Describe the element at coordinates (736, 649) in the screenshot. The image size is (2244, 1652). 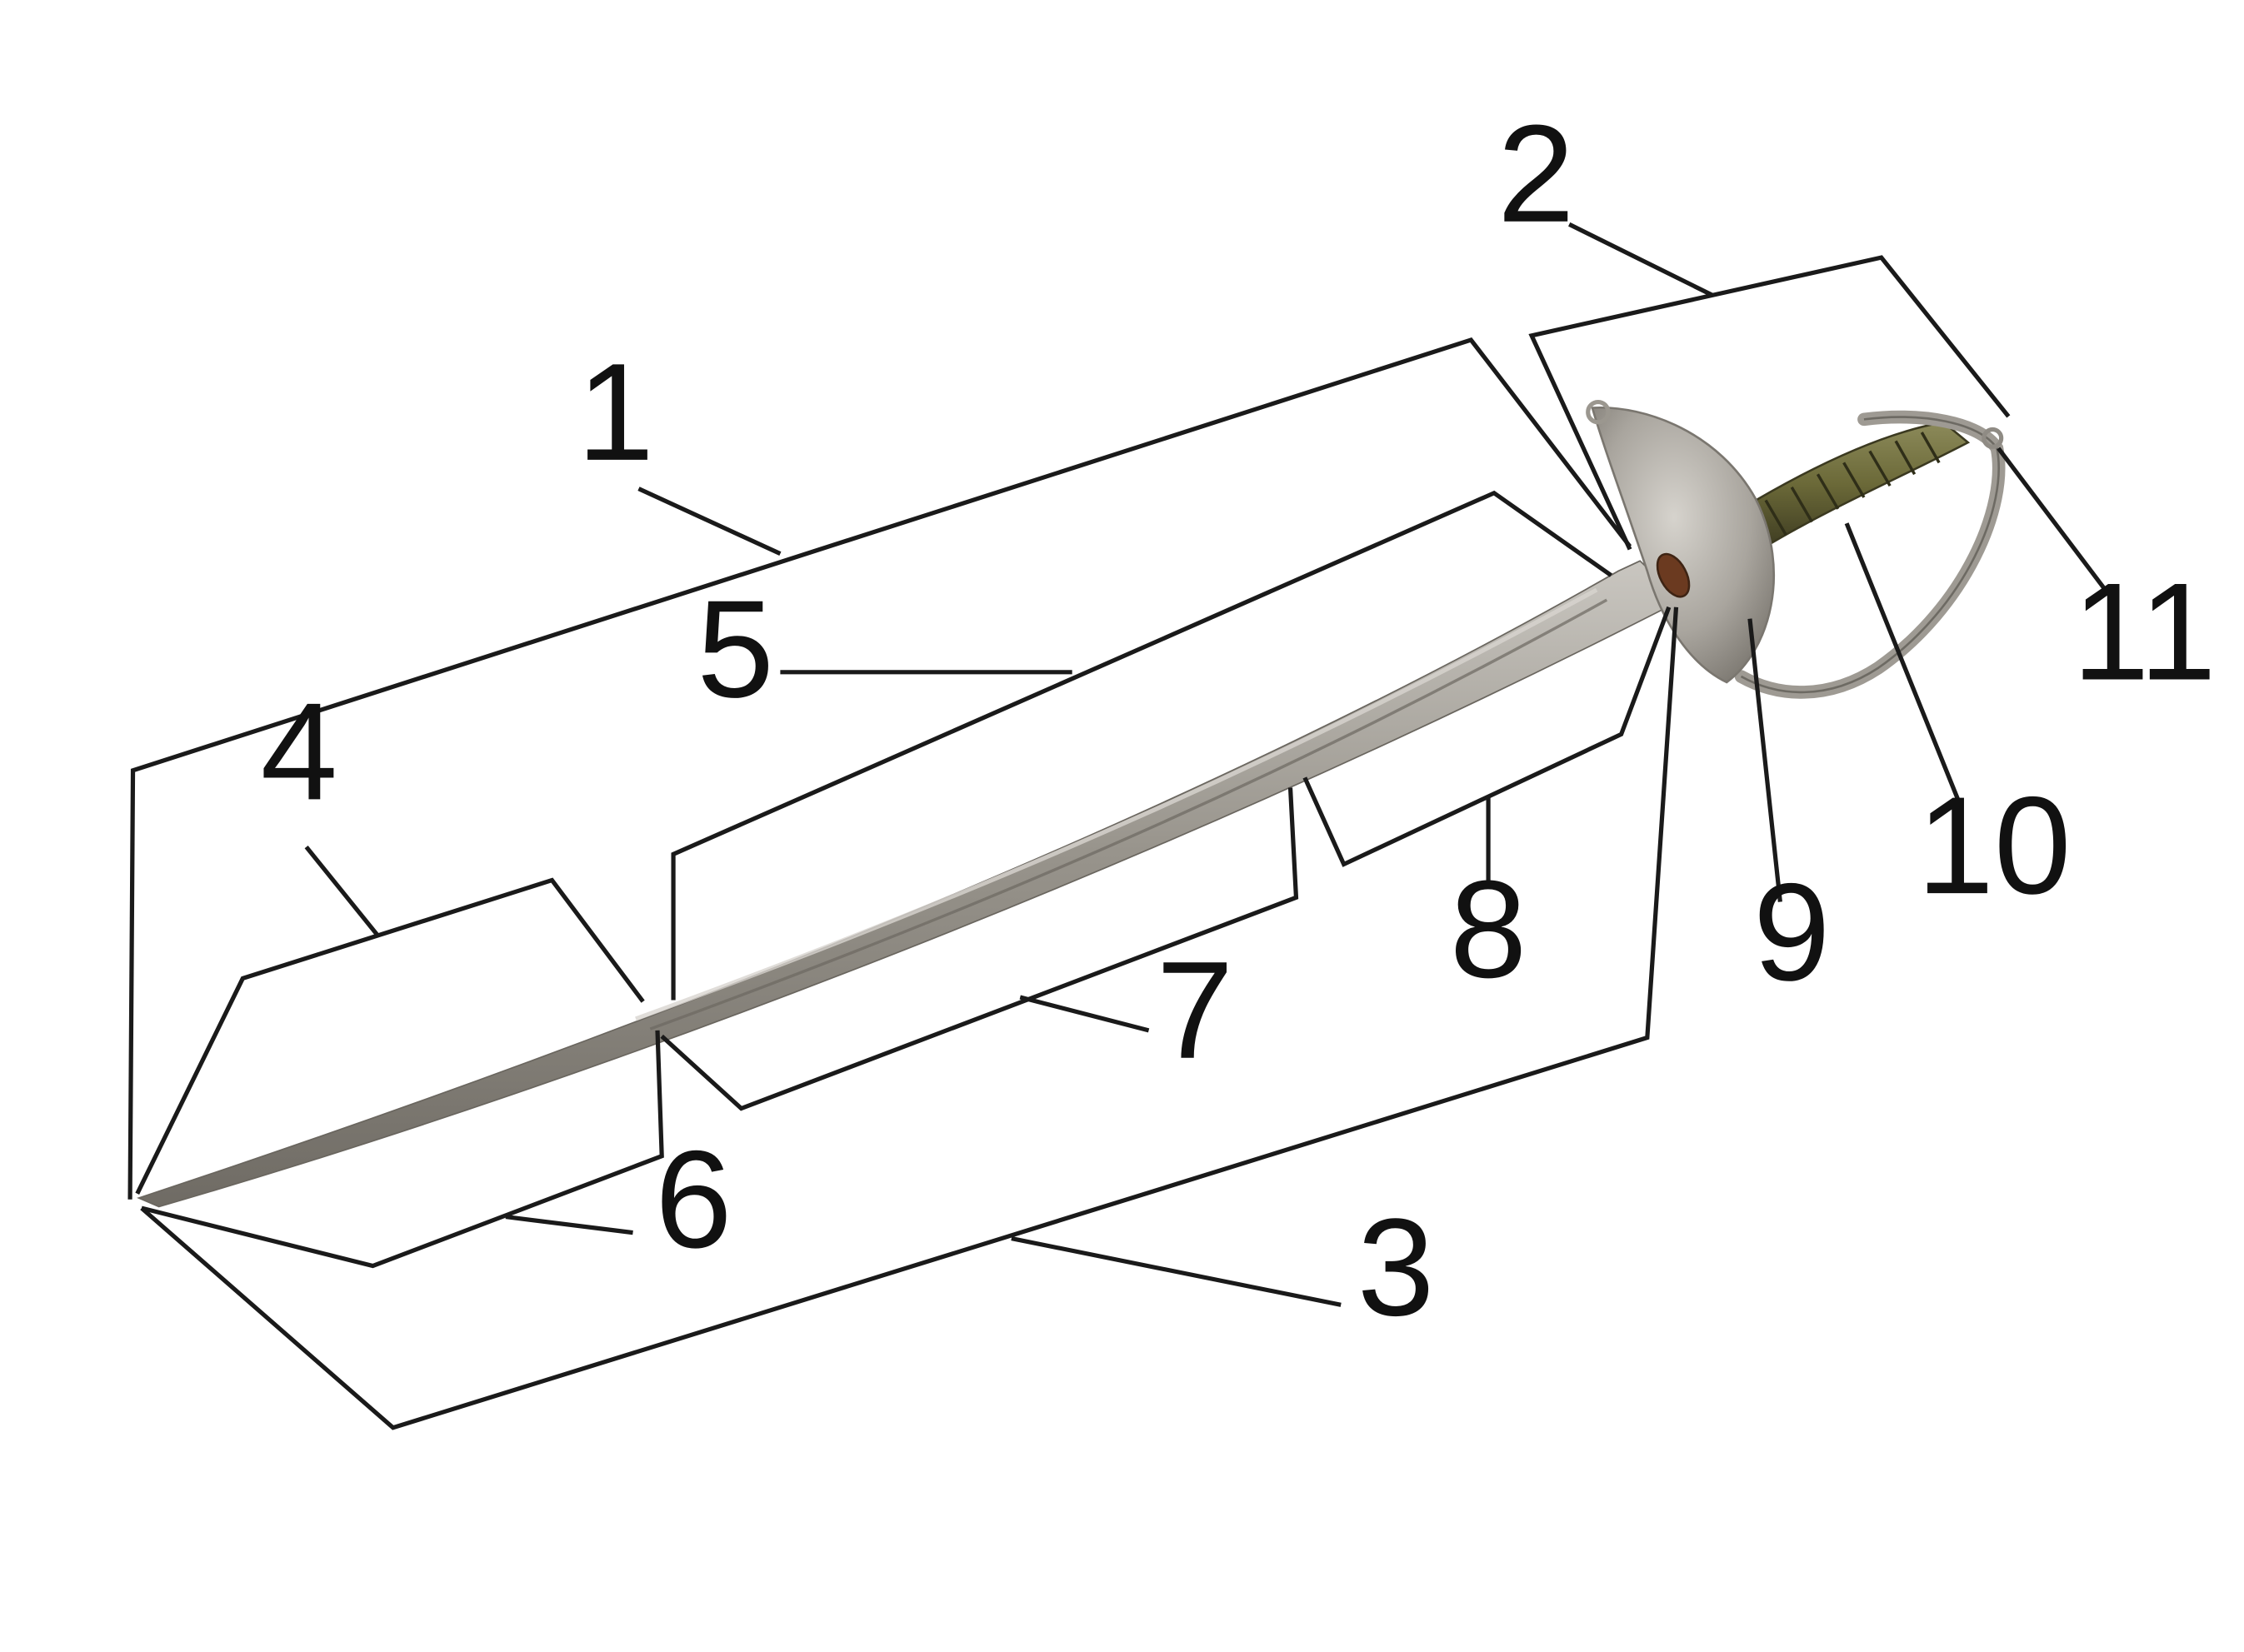
I see `callout-5: 5` at that location.